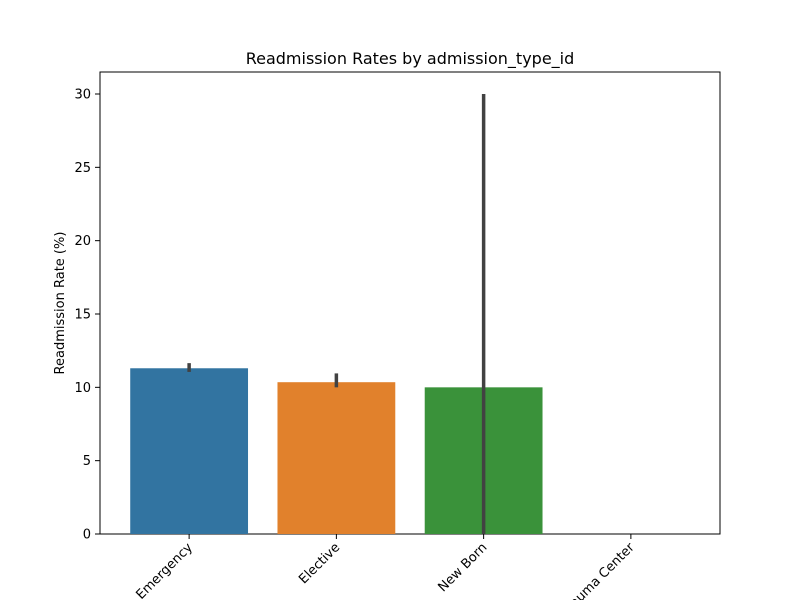  I want to click on y-tick-label: 30, so click(82, 95).